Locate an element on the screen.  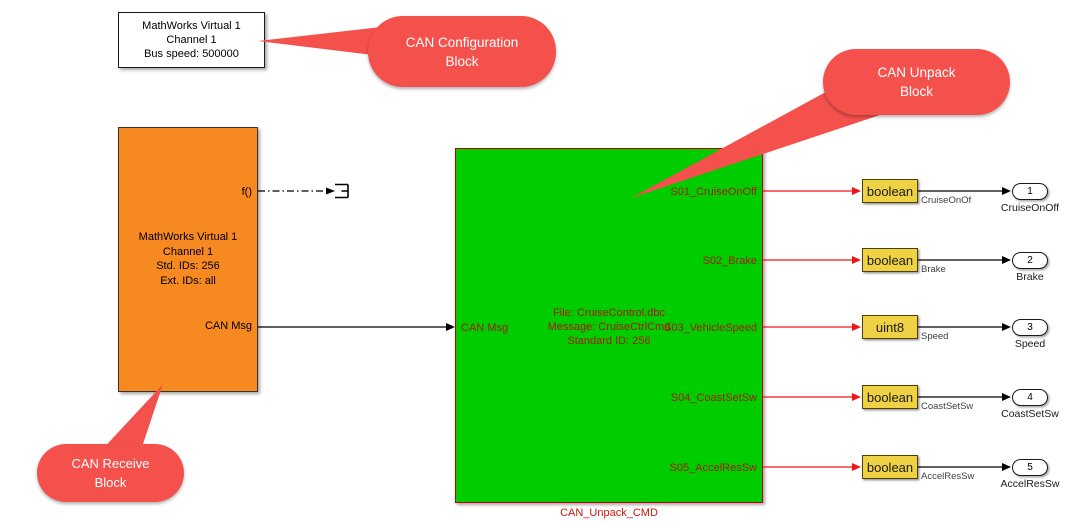
outport-block: 3 is located at coordinates (1030, 327).